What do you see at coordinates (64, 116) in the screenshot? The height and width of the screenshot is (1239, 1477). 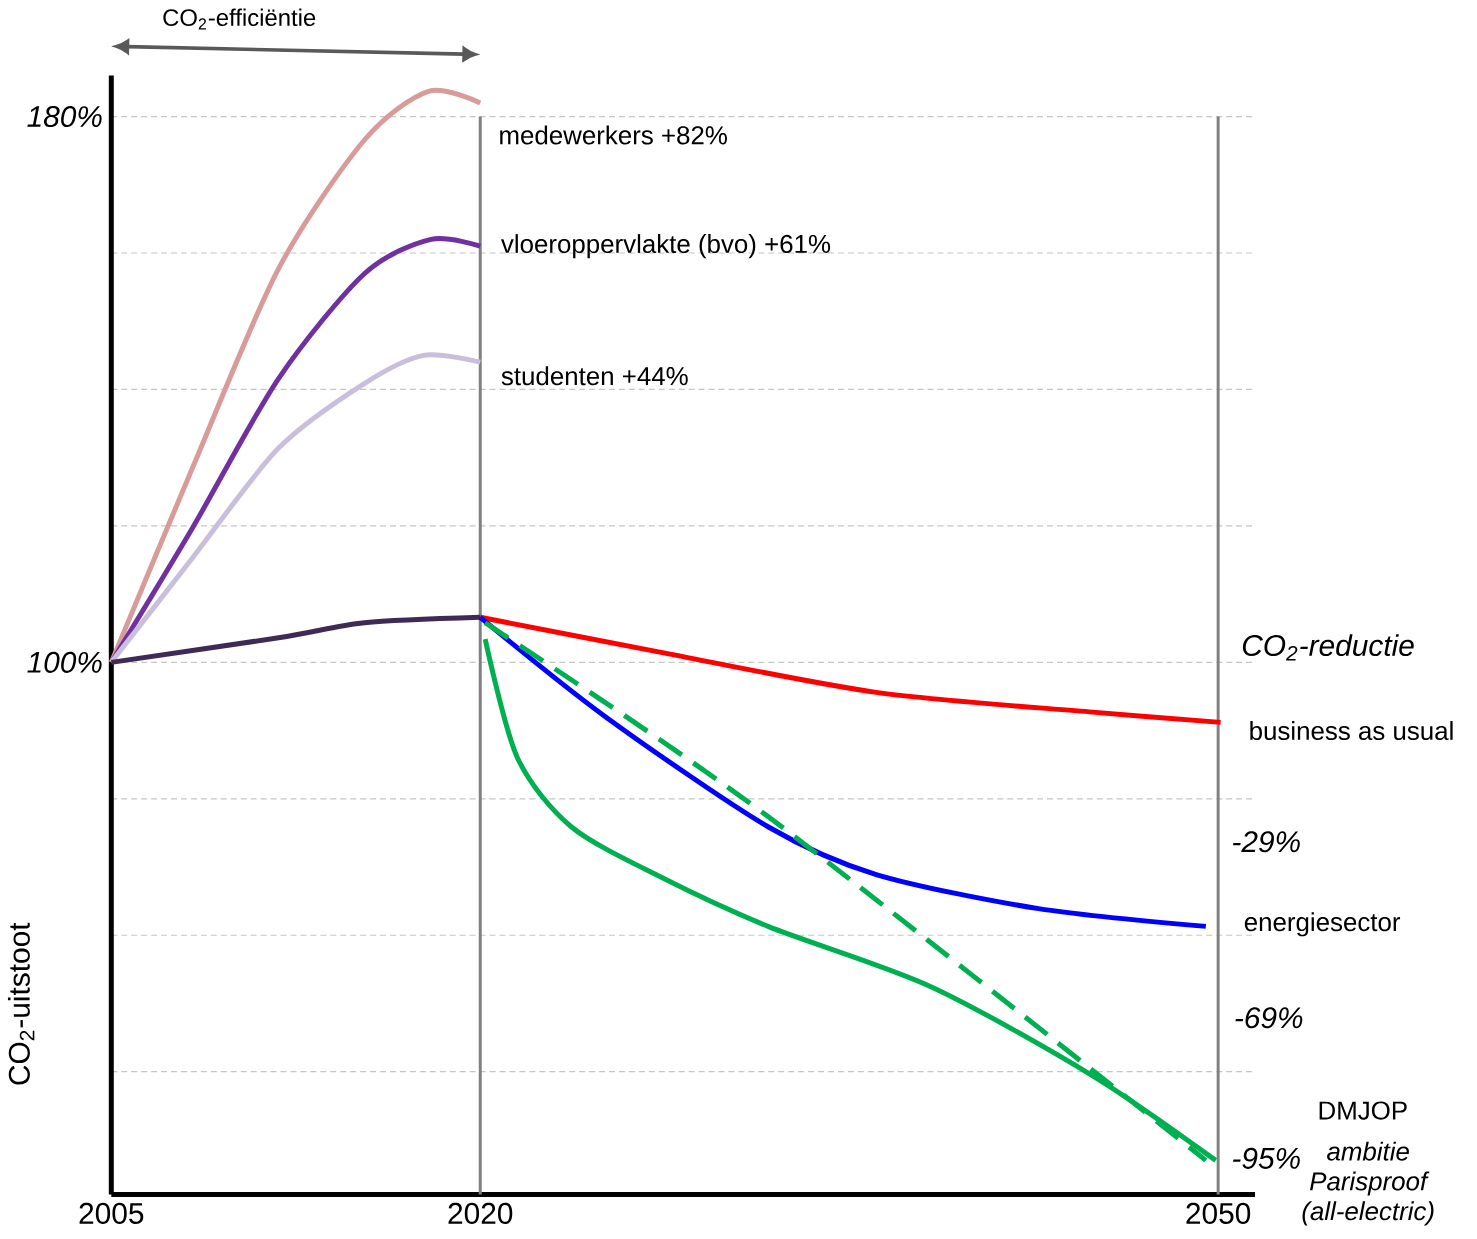 I see `y-tick-label: 180%` at bounding box center [64, 116].